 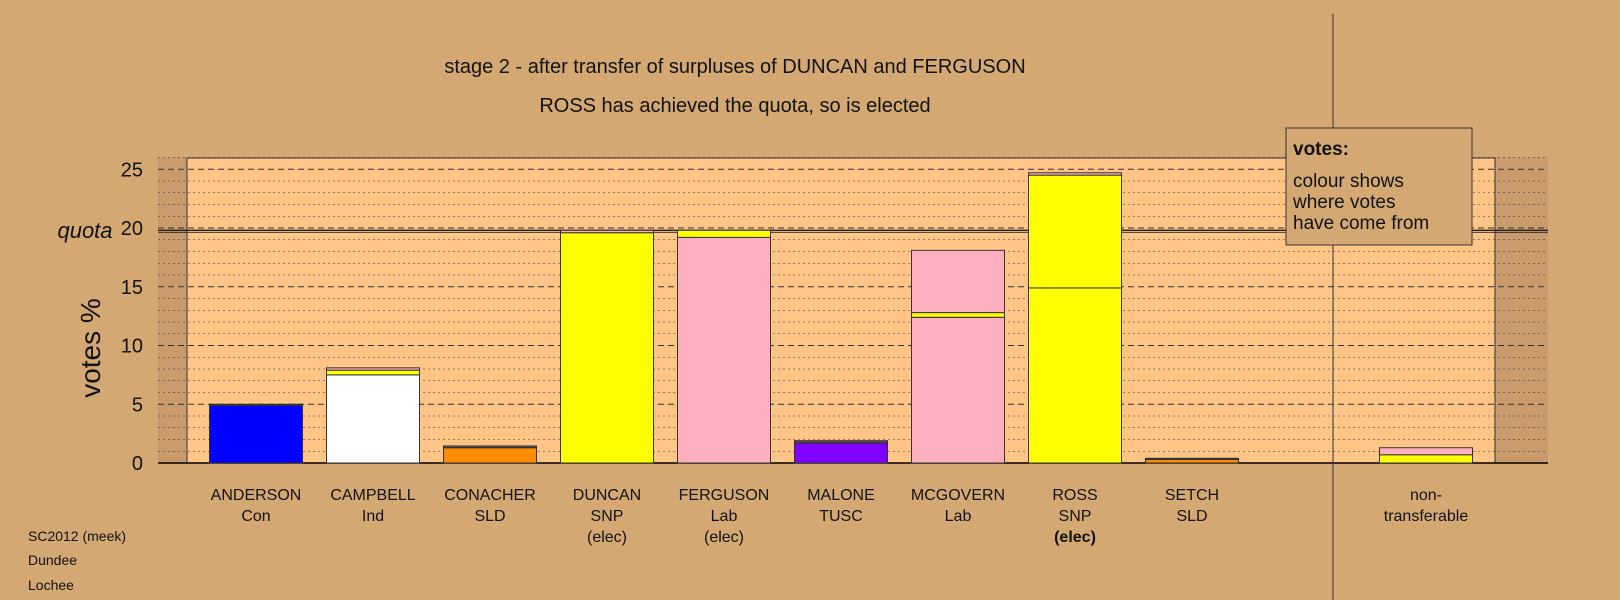 I want to click on x-tick-label: transferable, so click(x=1426, y=516).